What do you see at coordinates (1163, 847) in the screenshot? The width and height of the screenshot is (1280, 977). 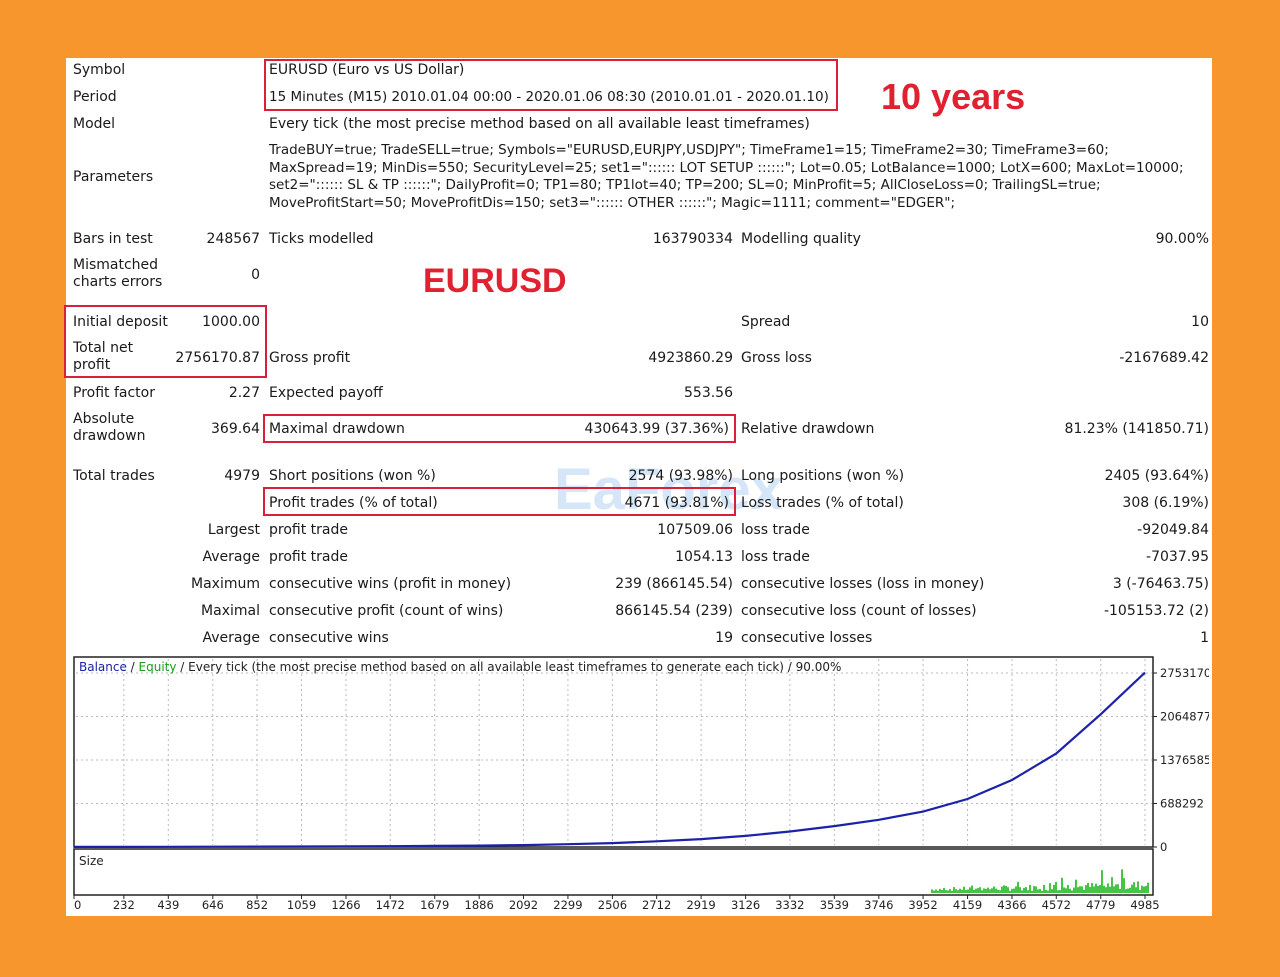 I see `y-tick-label: 0` at bounding box center [1163, 847].